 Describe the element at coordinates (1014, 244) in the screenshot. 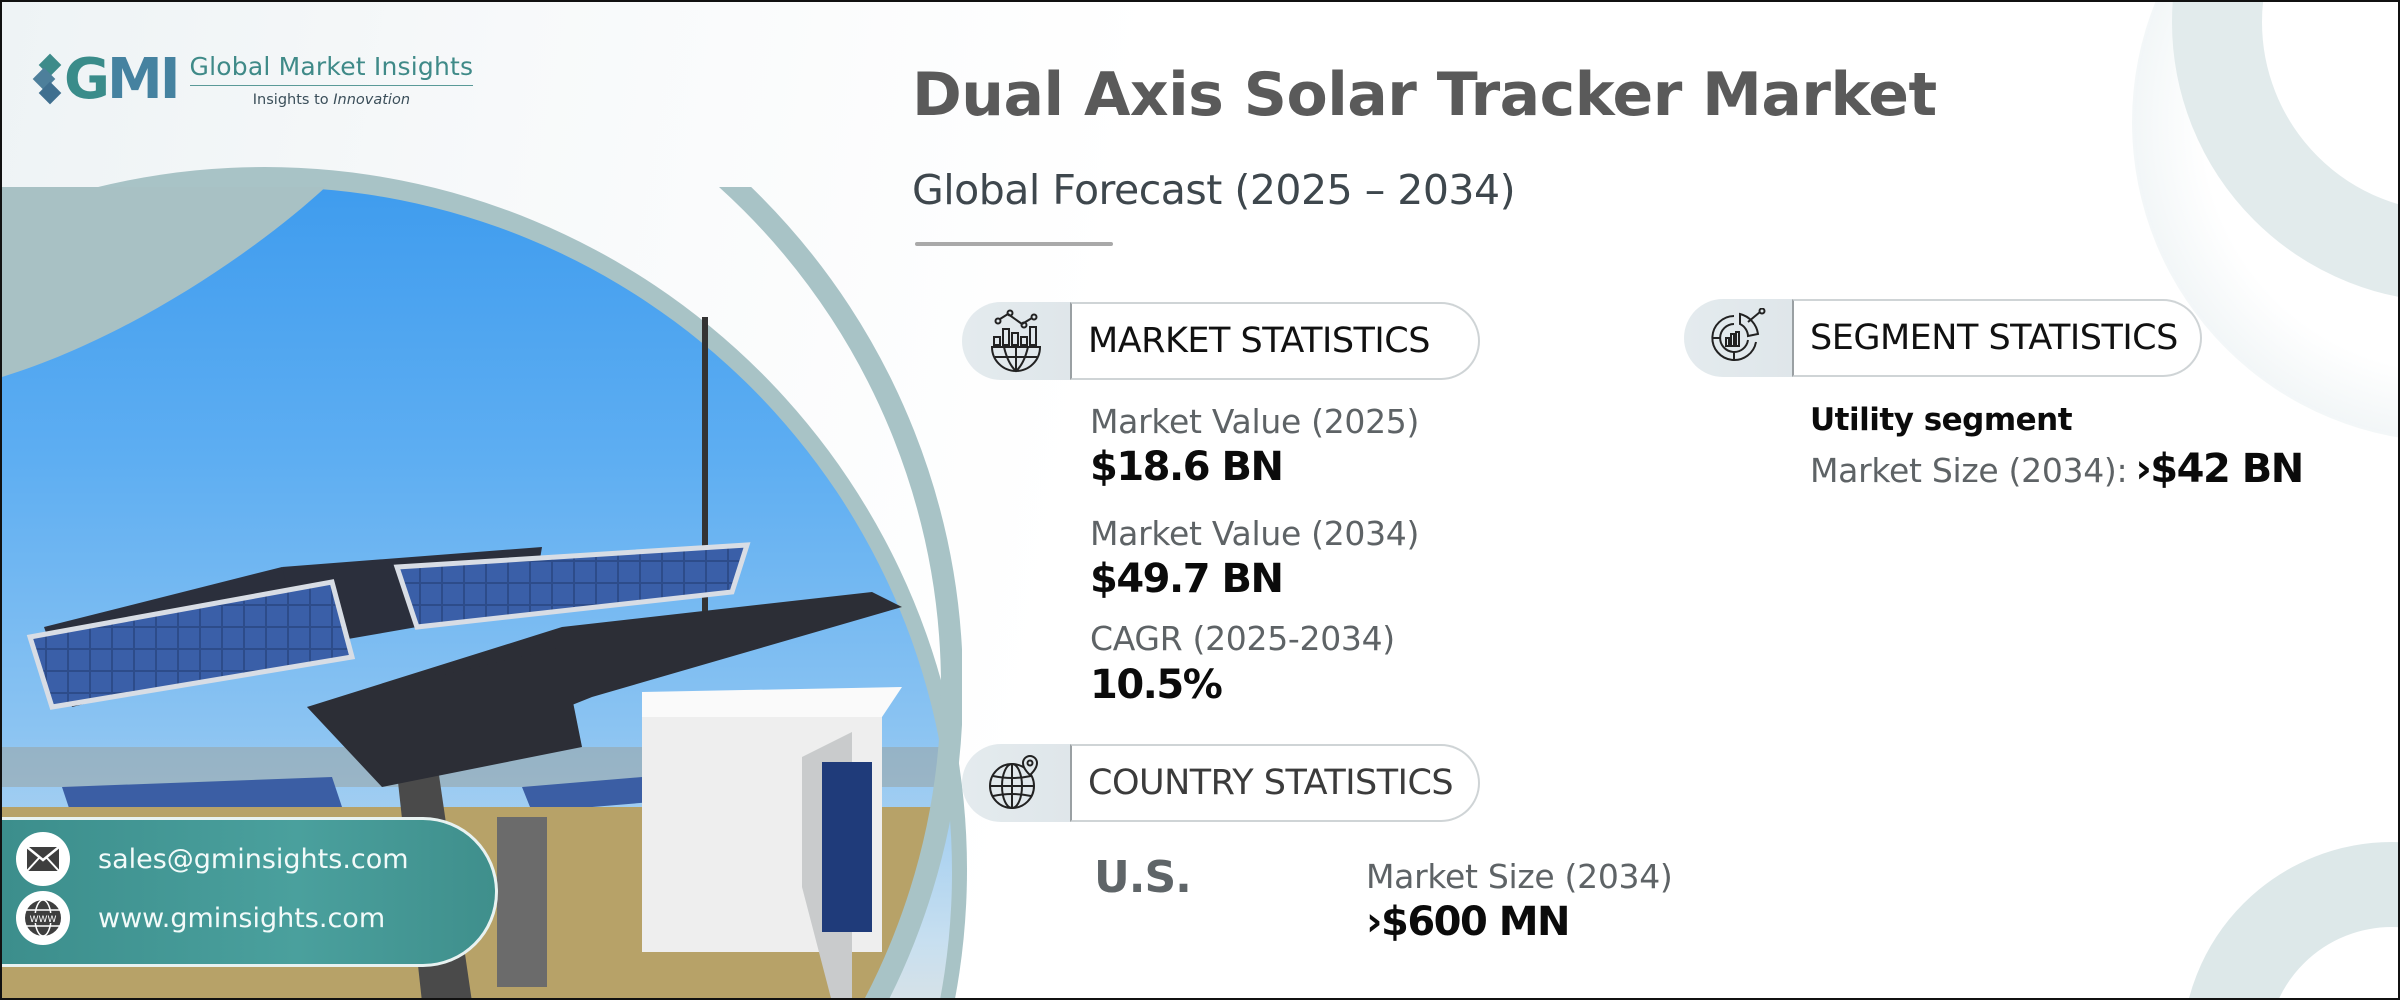

I see `title-divider` at that location.